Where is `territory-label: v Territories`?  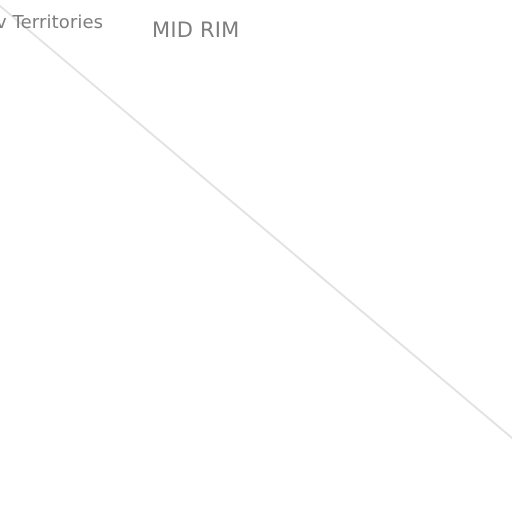
territory-label: v Territories is located at coordinates (52, 22).